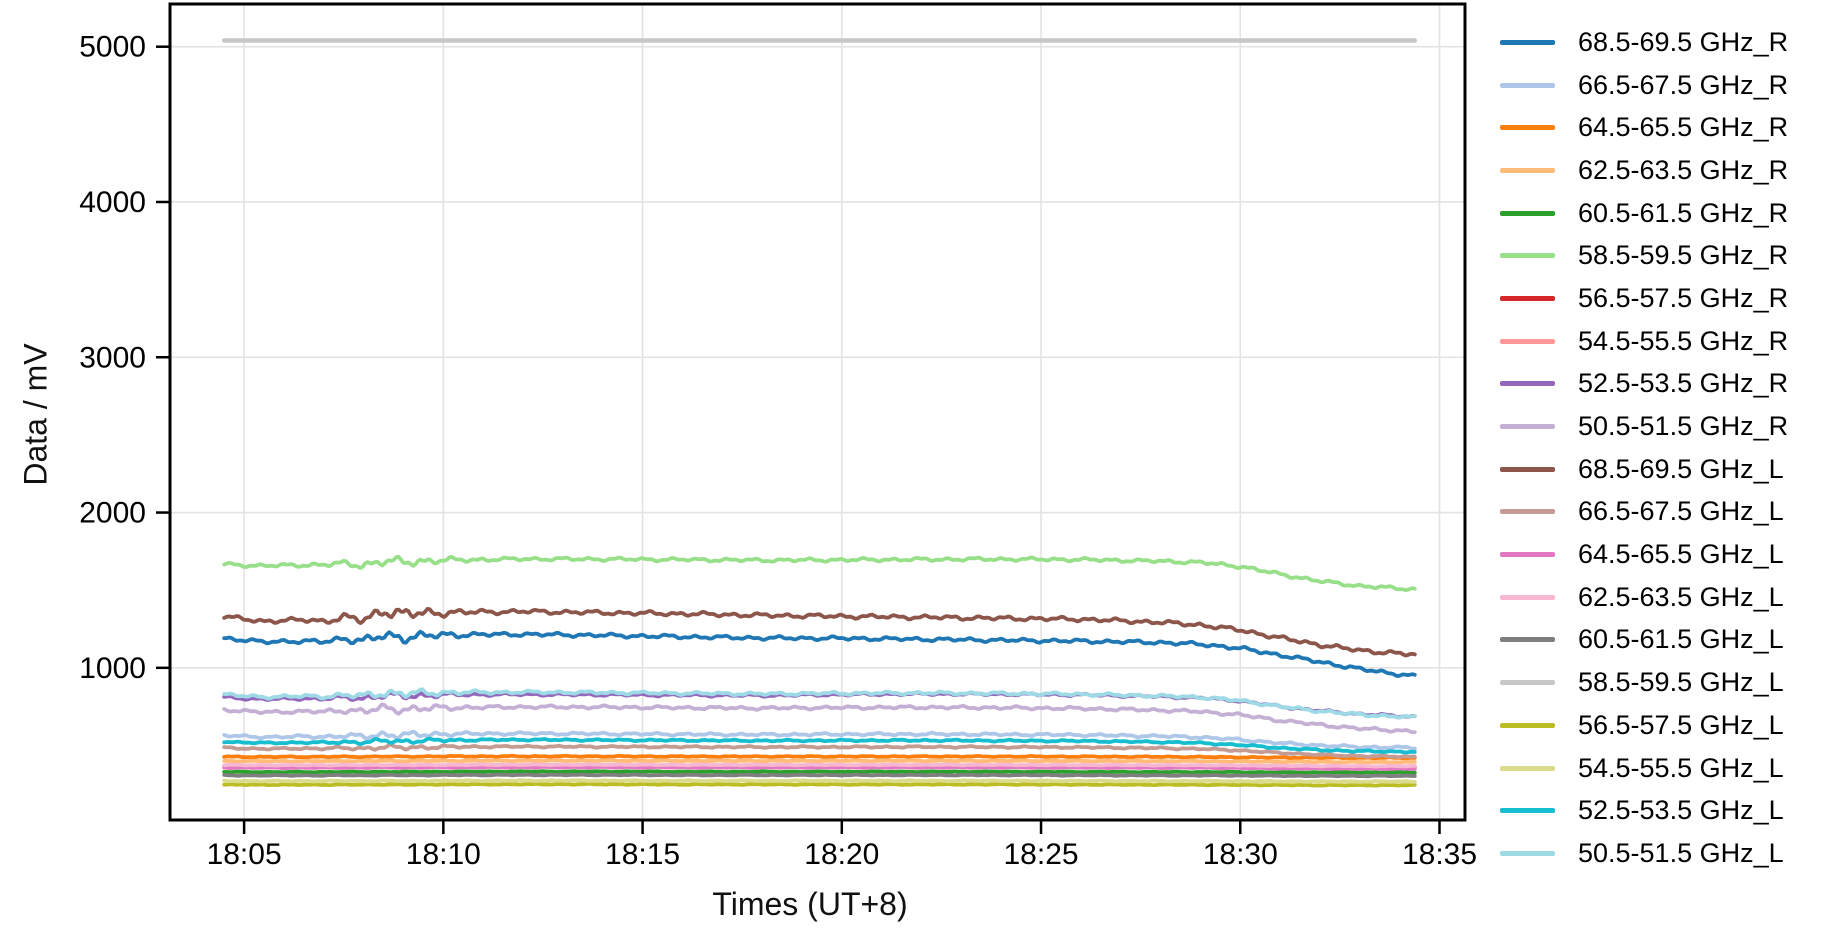 This screenshot has width=1847, height=941. I want to click on legend-label: 66.5-67.5 GHz_R, so click(1683, 84).